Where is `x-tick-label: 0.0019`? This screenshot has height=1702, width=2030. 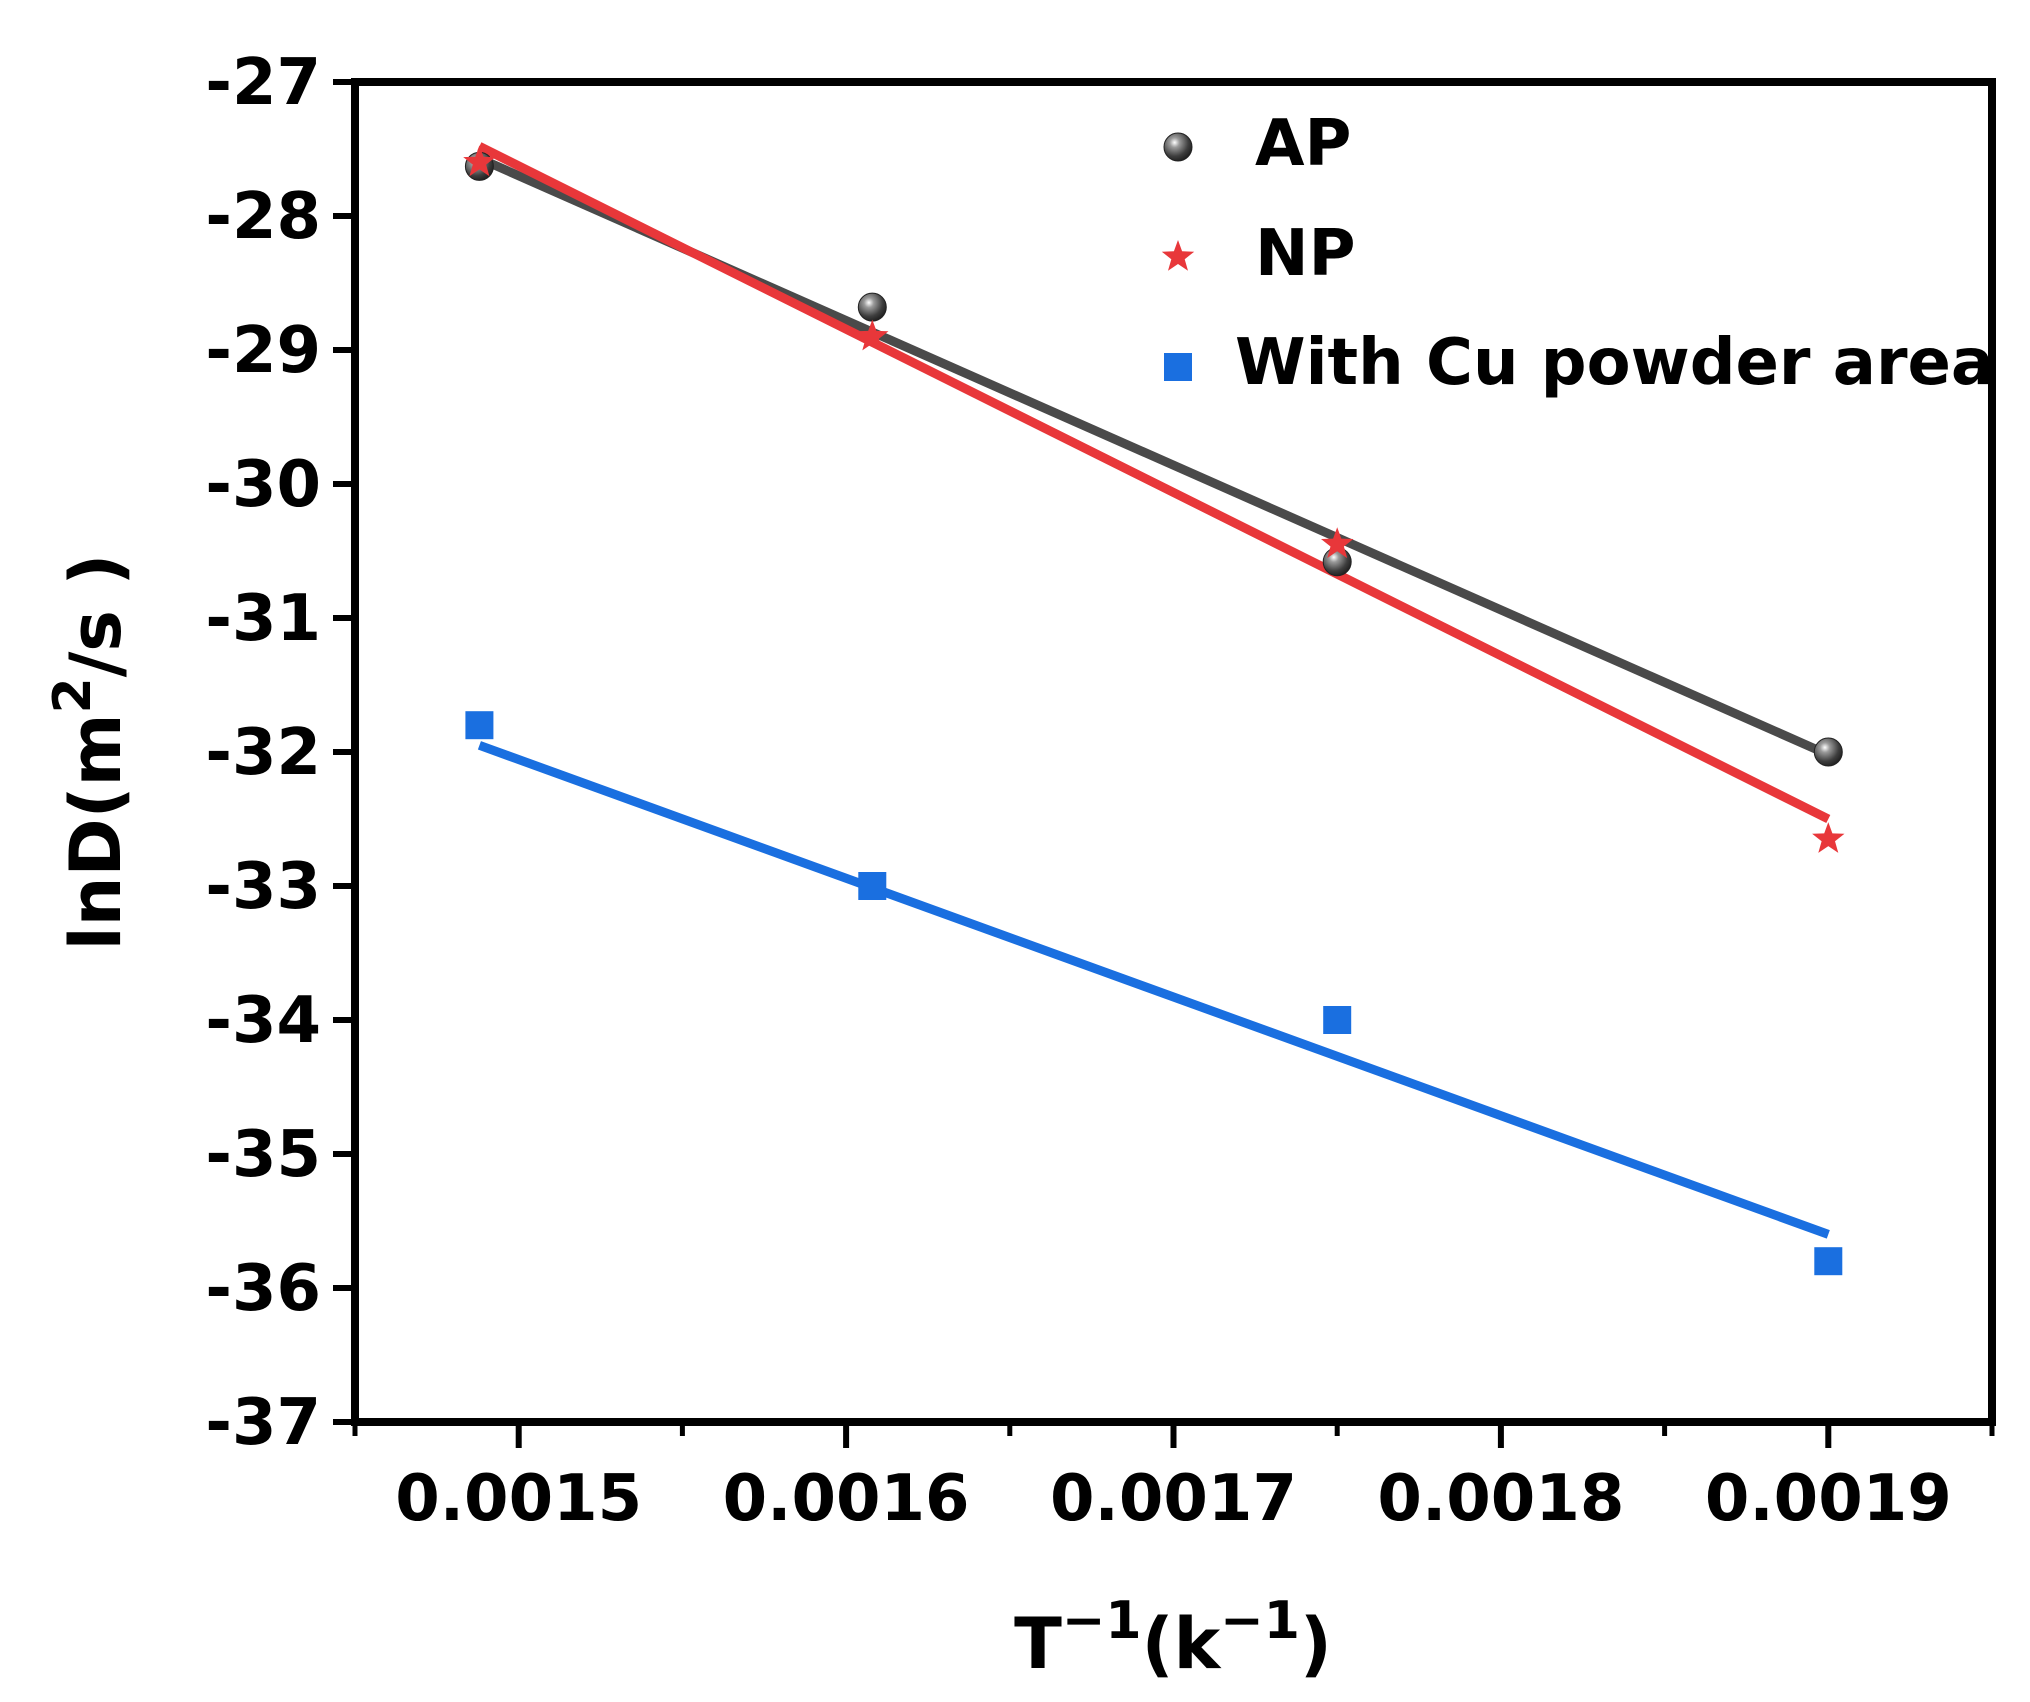 x-tick-label: 0.0019 is located at coordinates (1828, 1499).